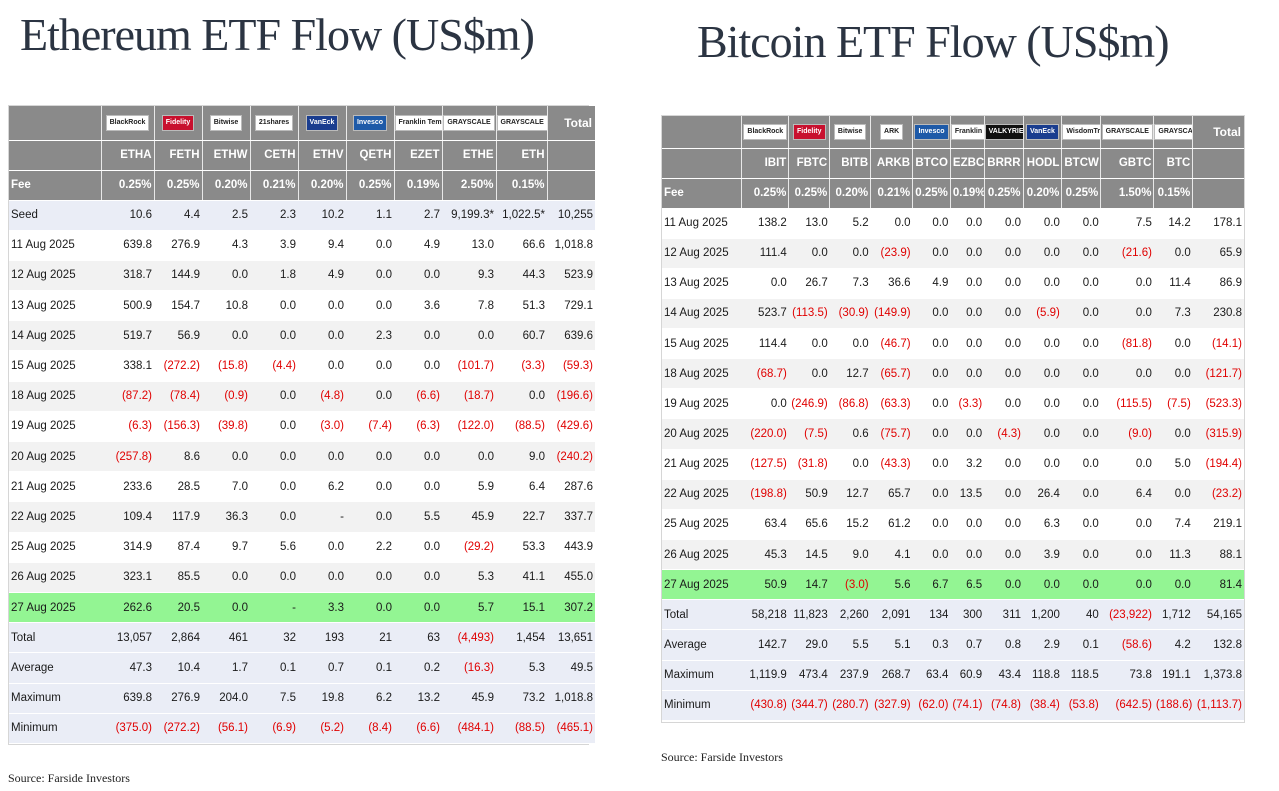 The height and width of the screenshot is (791, 1279). What do you see at coordinates (55, 185) in the screenshot?
I see `fee-label: Fee` at bounding box center [55, 185].